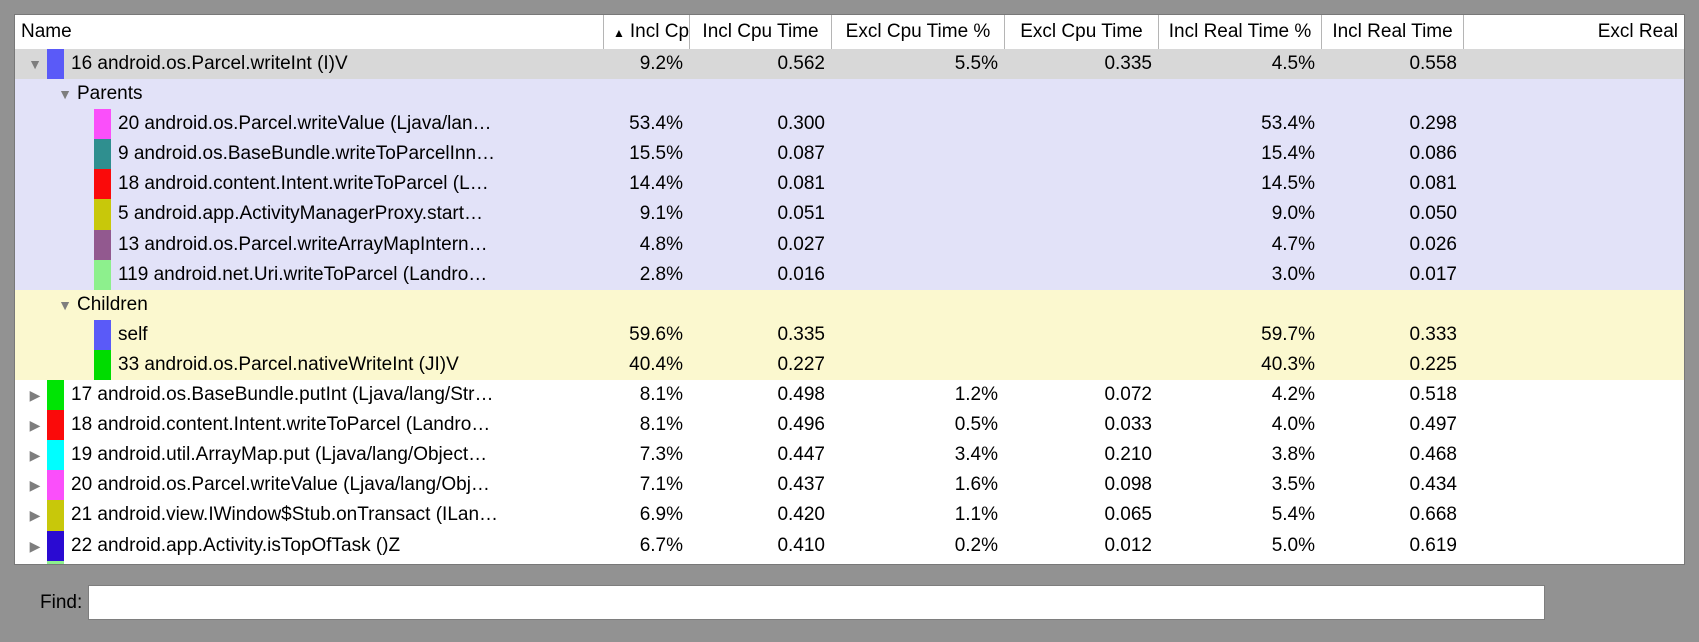 Image resolution: width=1699 pixels, height=642 pixels. I want to click on value-cell: 0.012, so click(1128, 545).